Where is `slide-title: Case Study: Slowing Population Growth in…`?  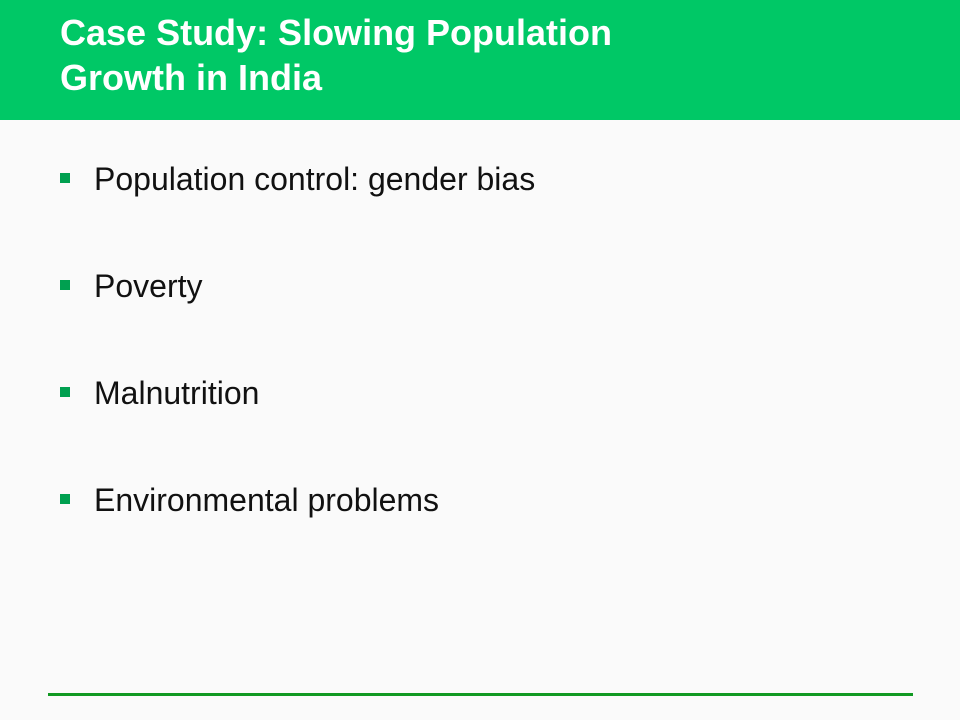
slide-title: Case Study: Slowing Population Growth in… is located at coordinates (490, 55).